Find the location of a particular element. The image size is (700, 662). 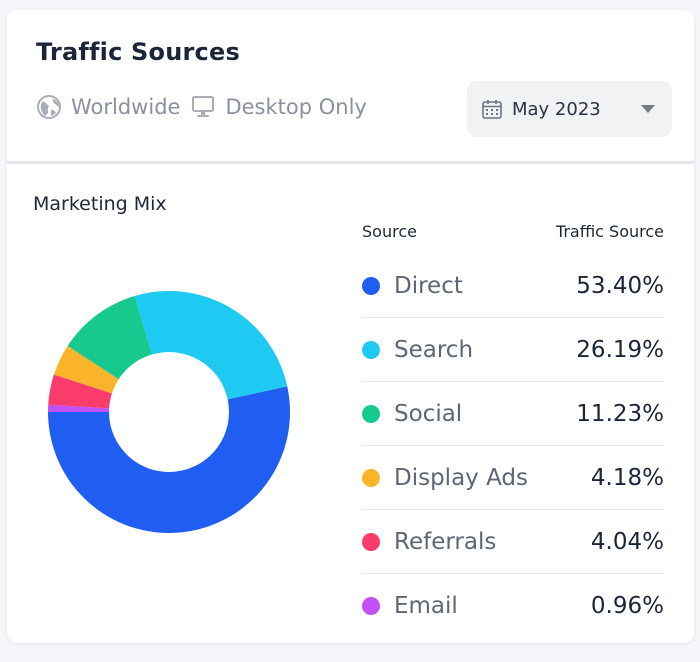

traffic-value: 0.96% is located at coordinates (627, 606).